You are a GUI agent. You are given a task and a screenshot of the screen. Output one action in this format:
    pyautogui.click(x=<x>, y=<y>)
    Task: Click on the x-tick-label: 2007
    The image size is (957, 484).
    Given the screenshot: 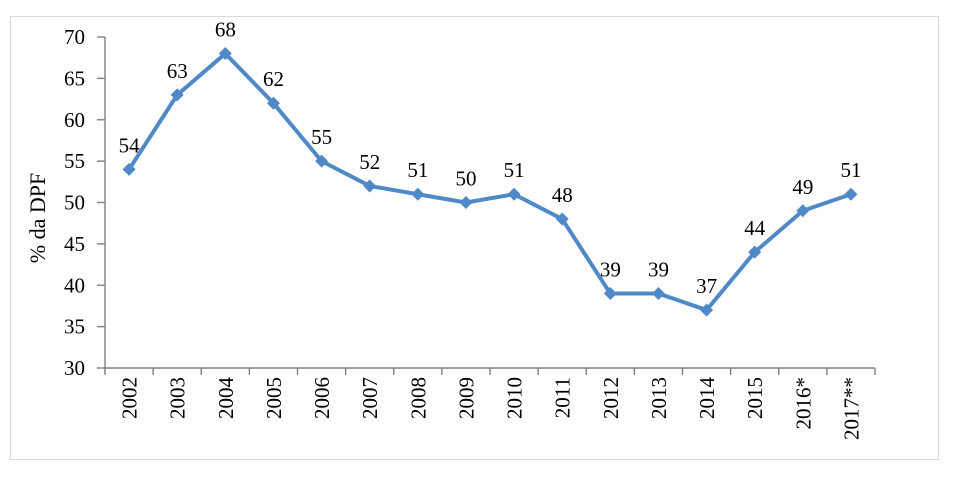 What is the action you would take?
    pyautogui.click(x=370, y=398)
    